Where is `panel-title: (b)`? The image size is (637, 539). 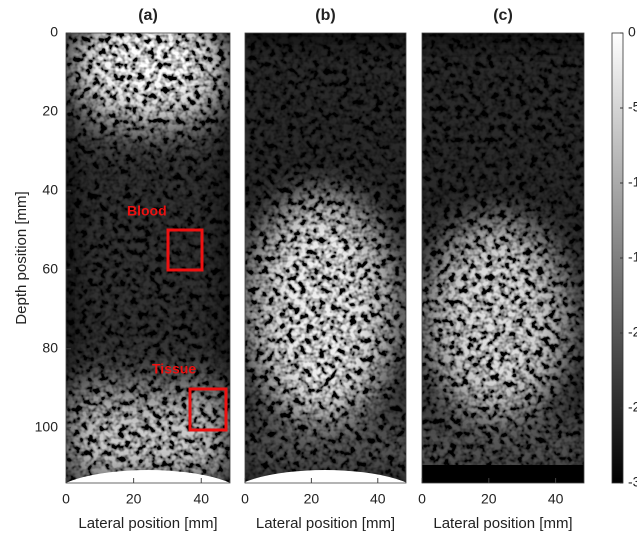
panel-title: (b) is located at coordinates (325, 15).